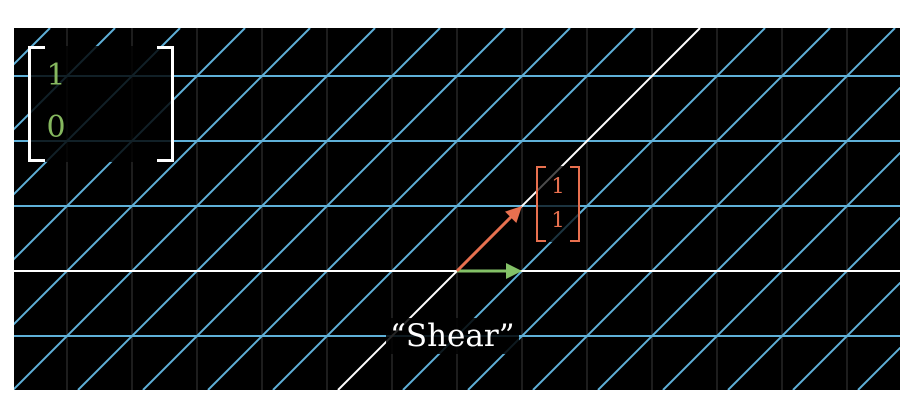  Describe the element at coordinates (558, 220) in the screenshot. I see `vector-entry-2: 1` at that location.